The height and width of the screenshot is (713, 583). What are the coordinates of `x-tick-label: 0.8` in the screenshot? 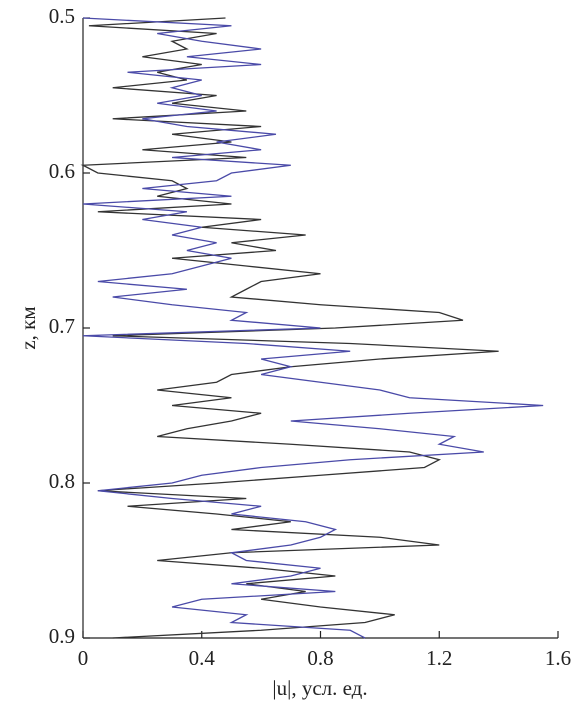 It's located at (320, 658).